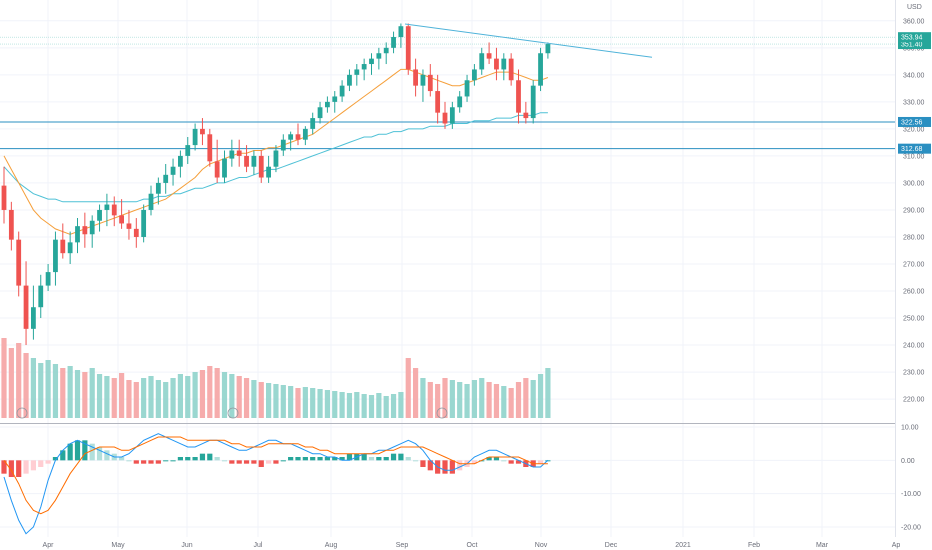 The image size is (932, 550). I want to click on y-tick-label: 240.00, so click(914, 346).